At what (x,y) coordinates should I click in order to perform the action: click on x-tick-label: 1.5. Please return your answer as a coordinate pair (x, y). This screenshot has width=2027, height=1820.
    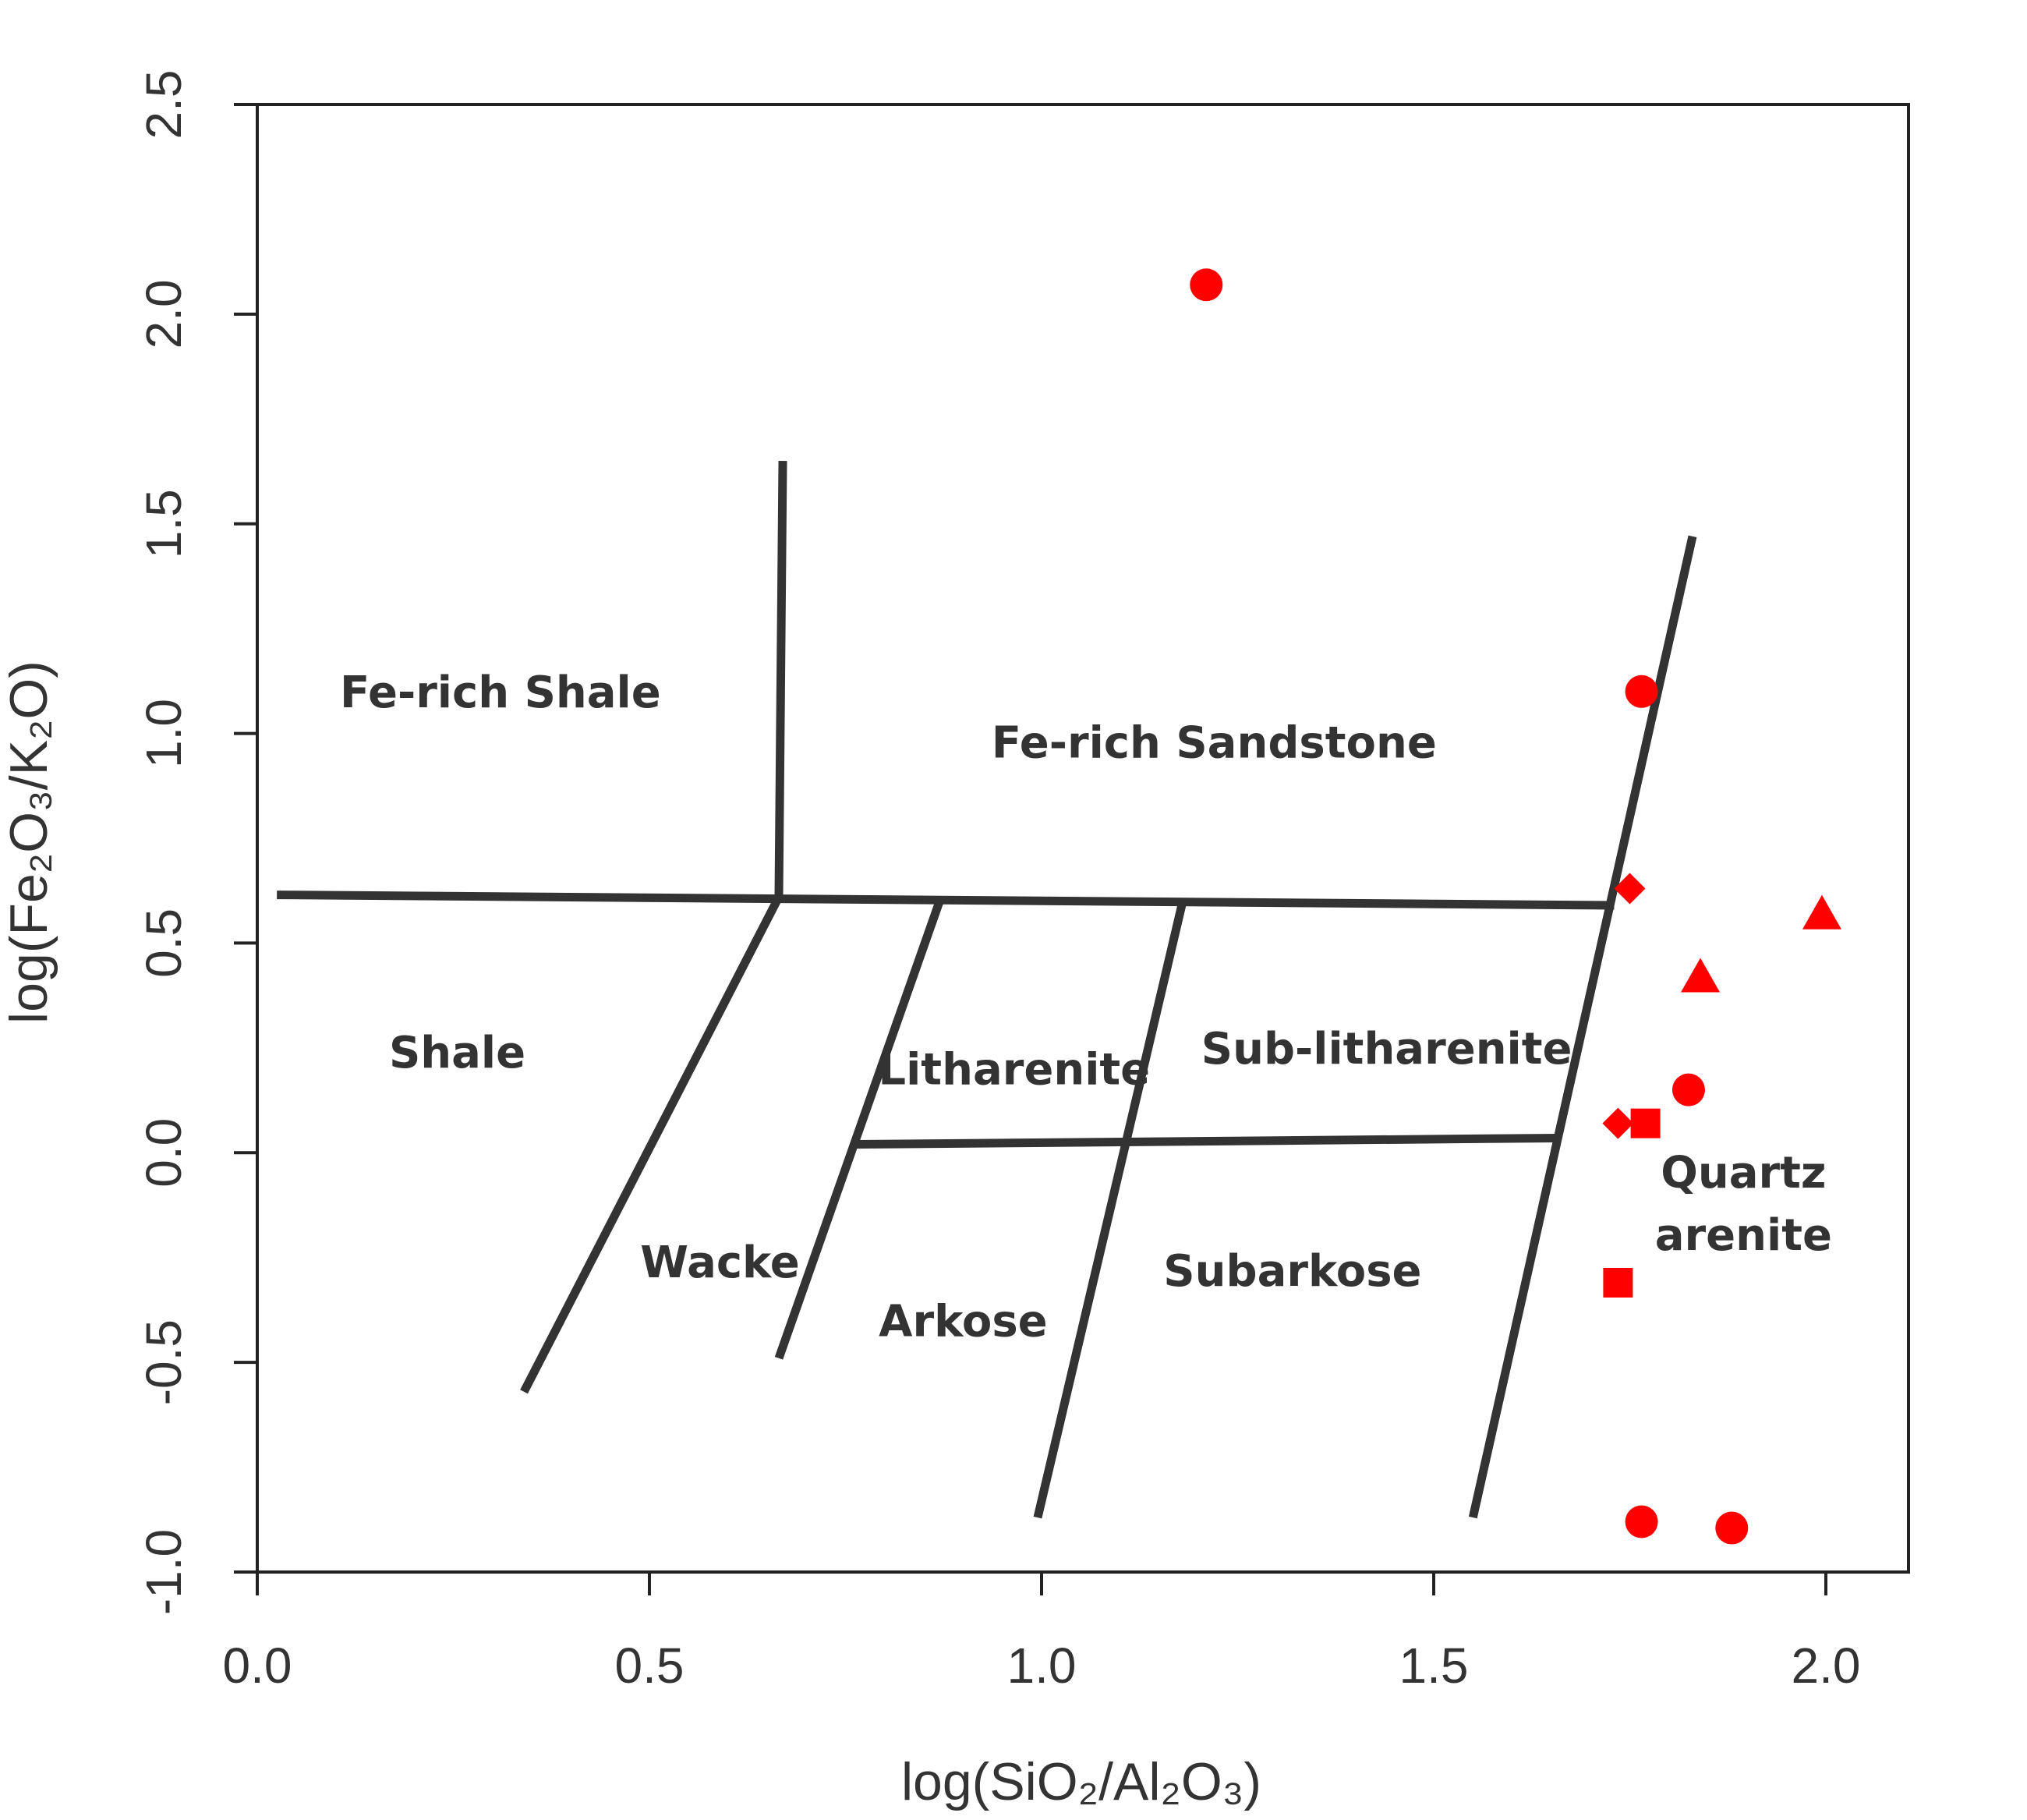
    Looking at the image, I should click on (1434, 1666).